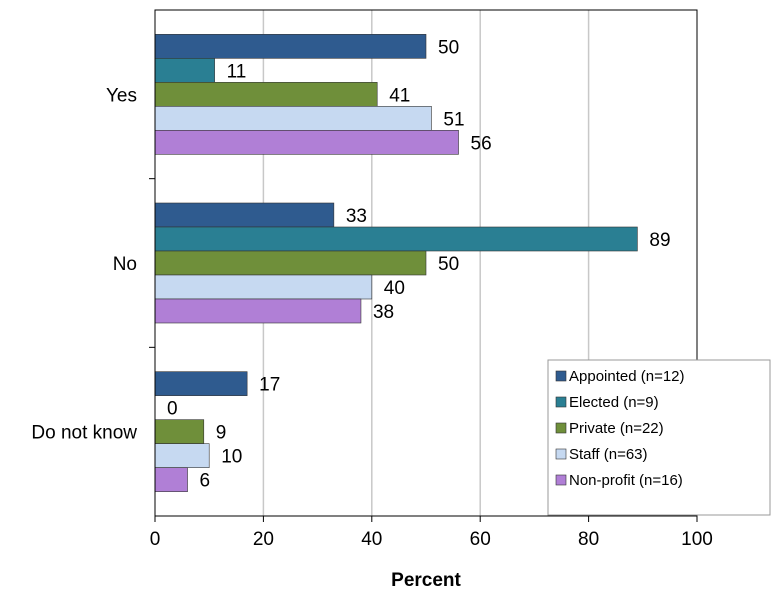  I want to click on data-label: 51, so click(453, 119).